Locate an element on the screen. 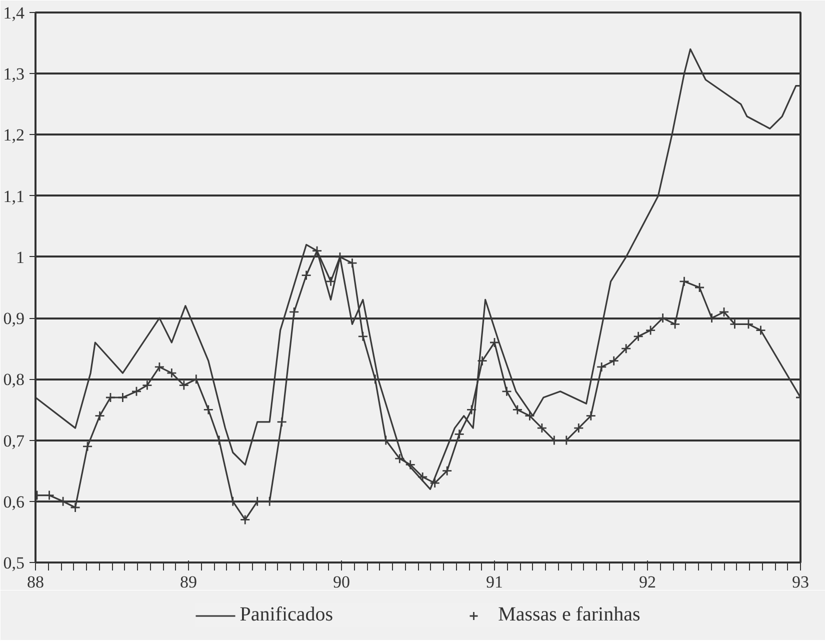  x-tick-label: 89 is located at coordinates (188, 582).